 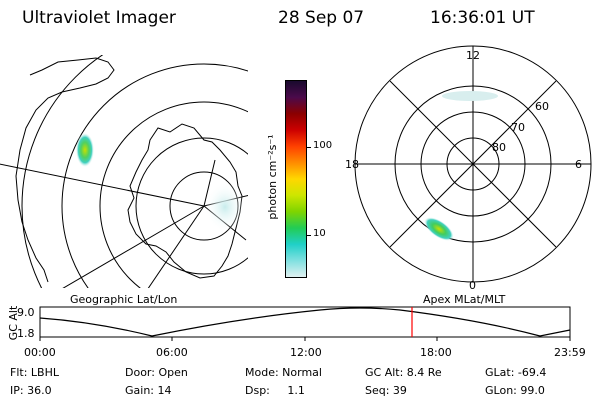 I want to click on glat-info: GLat: -69.4, so click(x=516, y=372).